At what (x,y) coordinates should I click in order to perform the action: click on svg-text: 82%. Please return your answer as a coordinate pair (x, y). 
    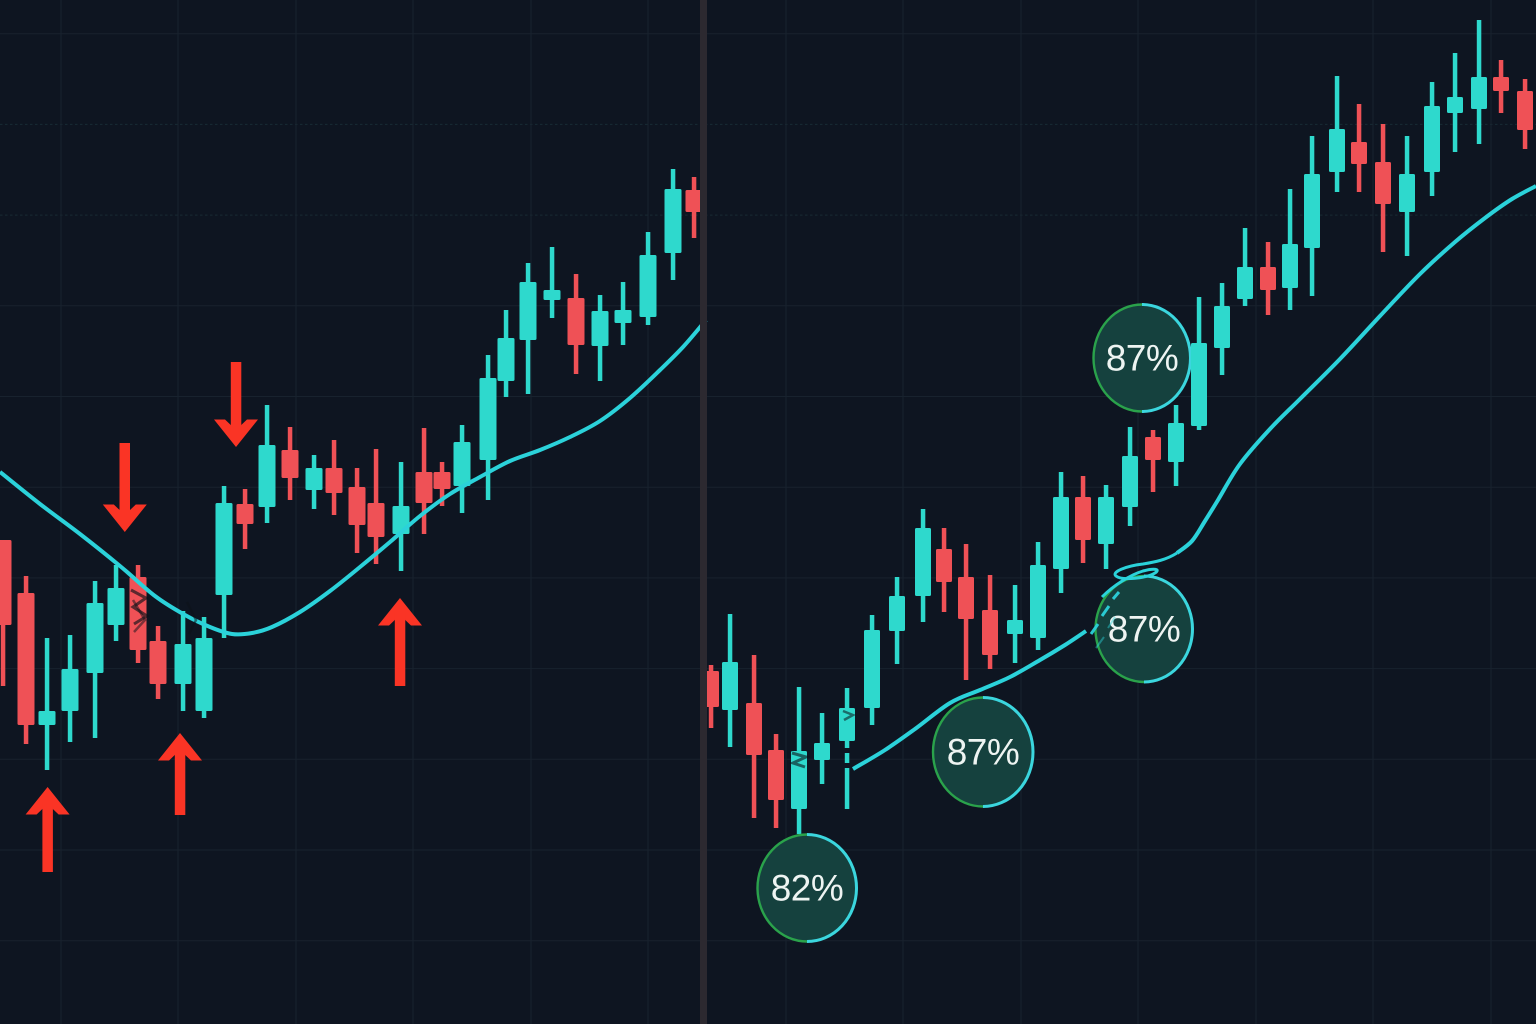
    Looking at the image, I should click on (807, 887).